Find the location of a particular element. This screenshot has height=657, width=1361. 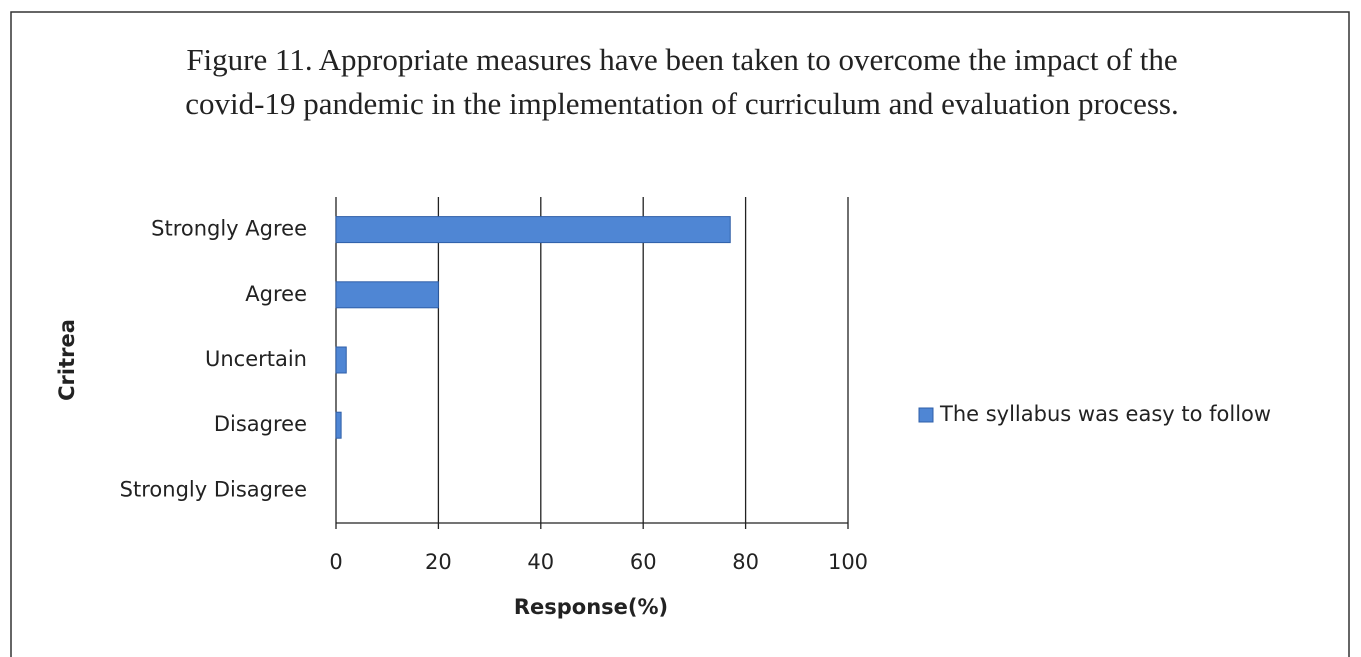

legend-marker is located at coordinates (926, 415).